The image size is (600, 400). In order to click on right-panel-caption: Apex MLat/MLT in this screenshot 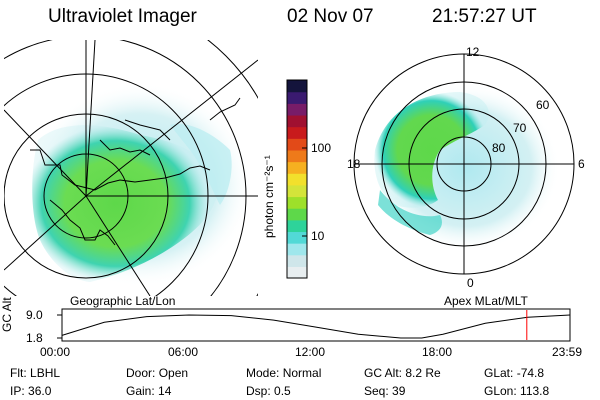, I will do `click(486, 301)`.